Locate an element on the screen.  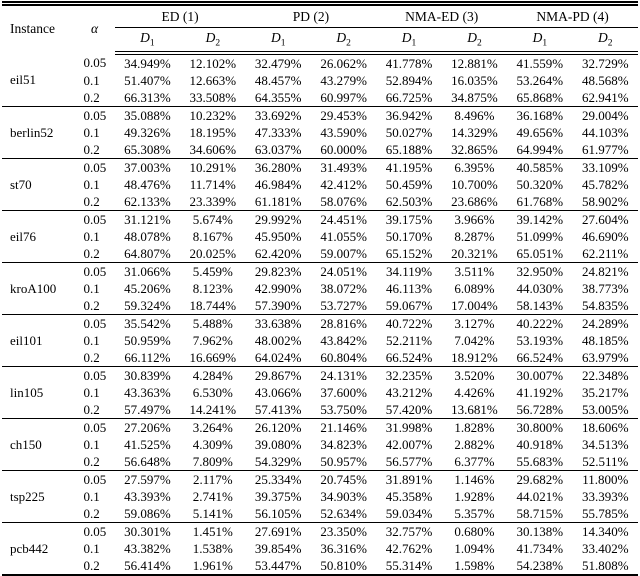
value-cell: 52.894% is located at coordinates (409, 80).